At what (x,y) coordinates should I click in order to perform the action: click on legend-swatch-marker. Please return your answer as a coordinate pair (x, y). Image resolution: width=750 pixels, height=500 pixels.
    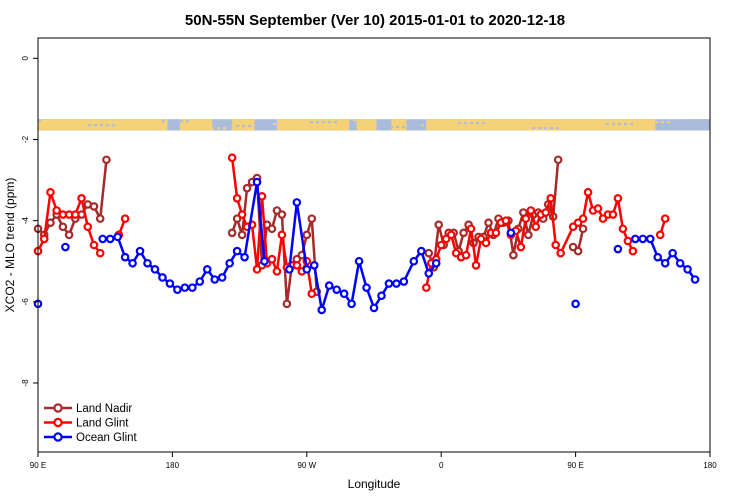
    Looking at the image, I should click on (58, 437).